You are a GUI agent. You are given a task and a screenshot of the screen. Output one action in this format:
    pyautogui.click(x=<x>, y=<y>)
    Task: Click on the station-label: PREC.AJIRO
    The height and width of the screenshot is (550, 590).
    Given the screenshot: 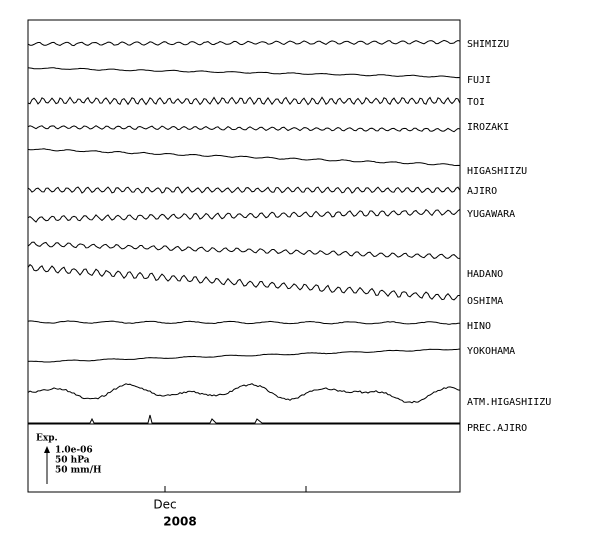 What is the action you would take?
    pyautogui.click(x=497, y=428)
    